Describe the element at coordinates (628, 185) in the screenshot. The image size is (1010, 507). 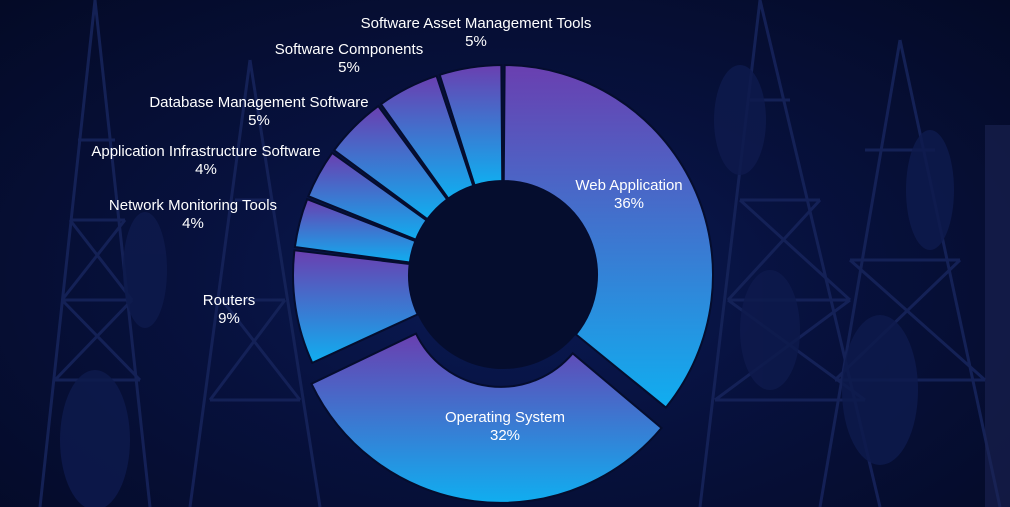
I see `slice-label-name: Web Application` at that location.